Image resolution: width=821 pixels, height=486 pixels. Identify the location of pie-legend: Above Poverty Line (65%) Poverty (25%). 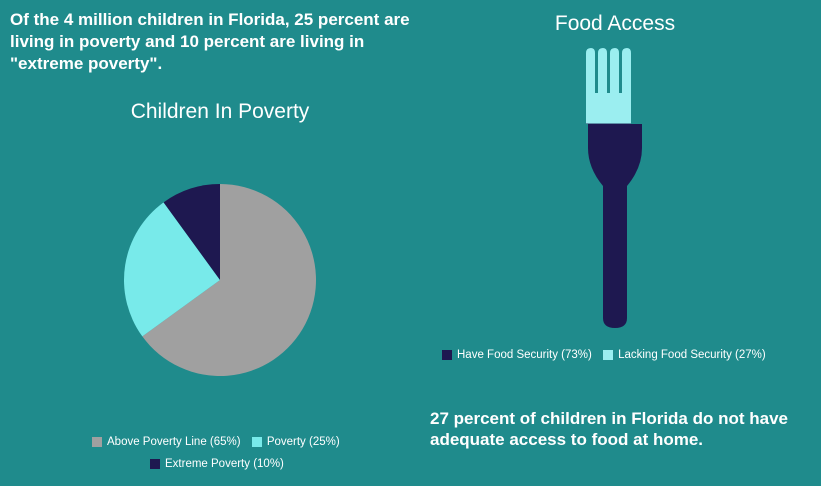
(220, 443).